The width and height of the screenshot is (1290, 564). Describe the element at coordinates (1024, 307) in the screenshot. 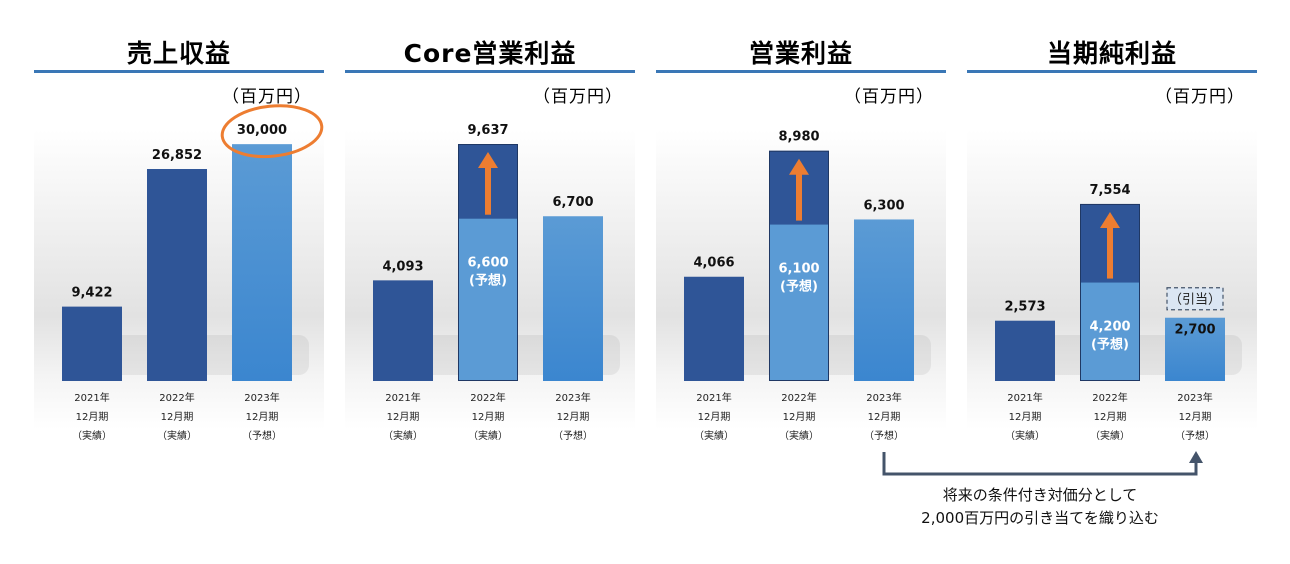

I see `value-label: 2,573` at that location.